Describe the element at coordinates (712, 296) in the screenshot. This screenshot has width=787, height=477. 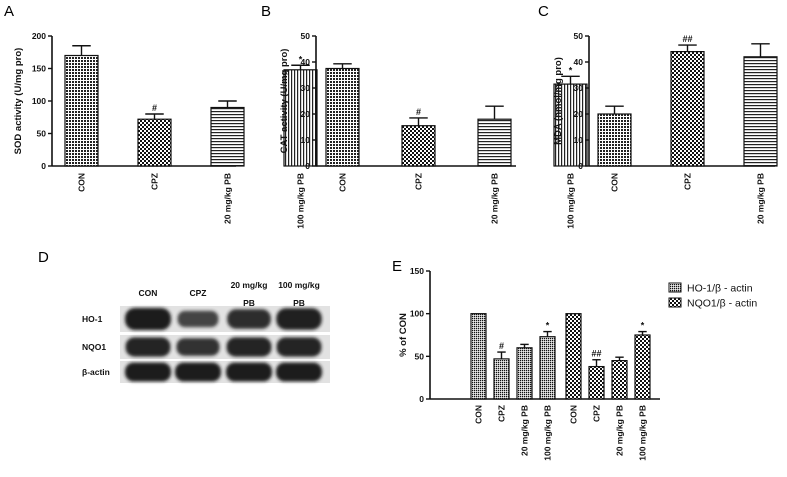
I see `chart-e-legend: HO-1/β - actin NQO1/β - actin` at that location.